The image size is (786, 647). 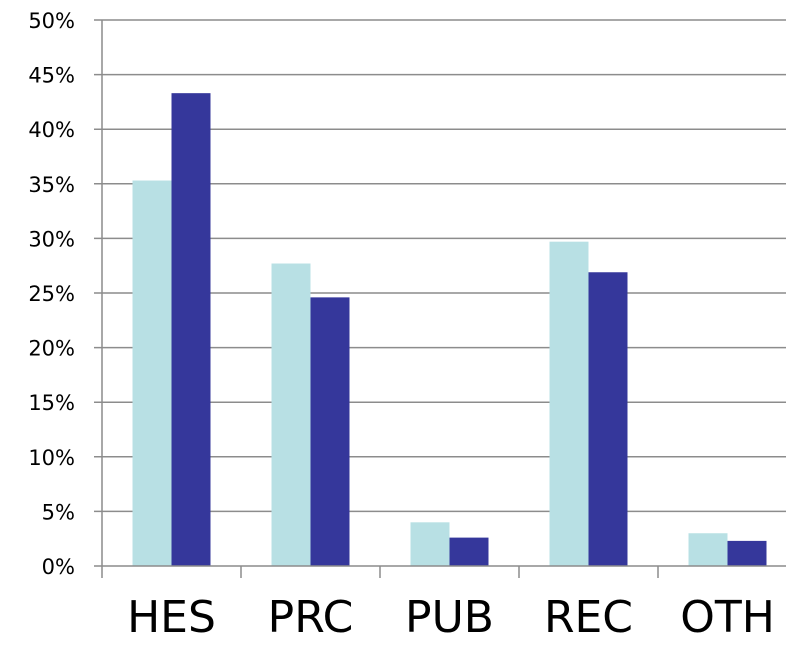 What do you see at coordinates (51, 349) in the screenshot?
I see `y-tick-label: 20%` at bounding box center [51, 349].